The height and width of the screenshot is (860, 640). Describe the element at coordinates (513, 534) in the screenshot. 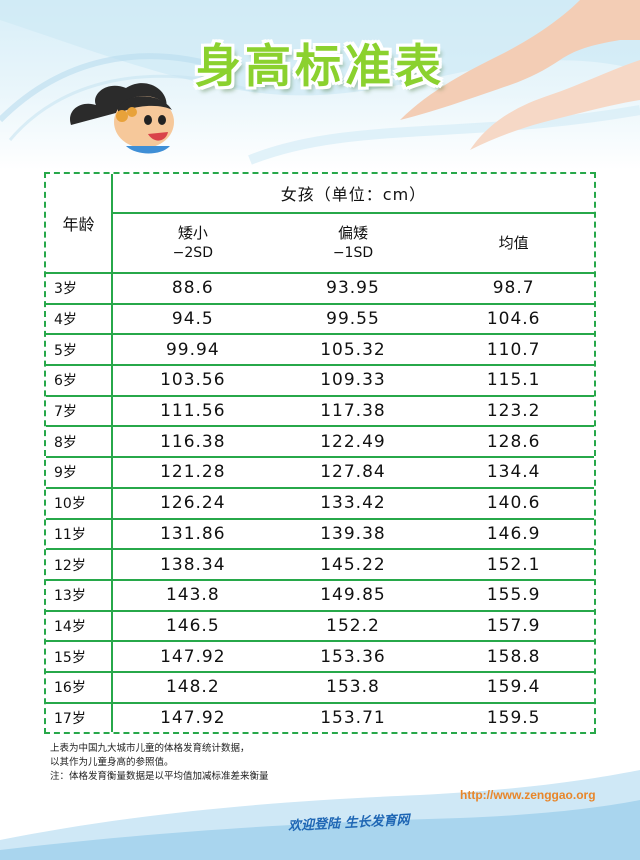

I see `value-cell: 146.9` at that location.